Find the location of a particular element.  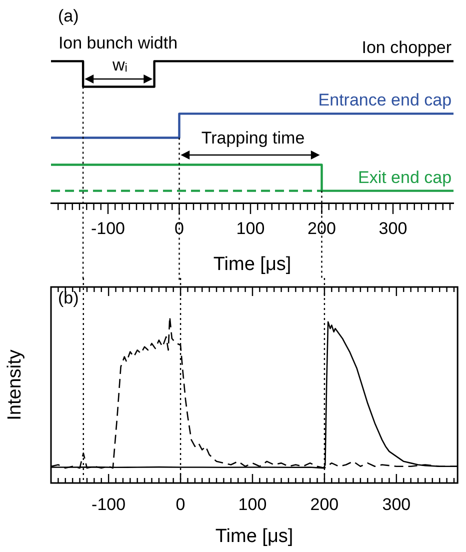

annotation: Trapping time is located at coordinates (253, 138).